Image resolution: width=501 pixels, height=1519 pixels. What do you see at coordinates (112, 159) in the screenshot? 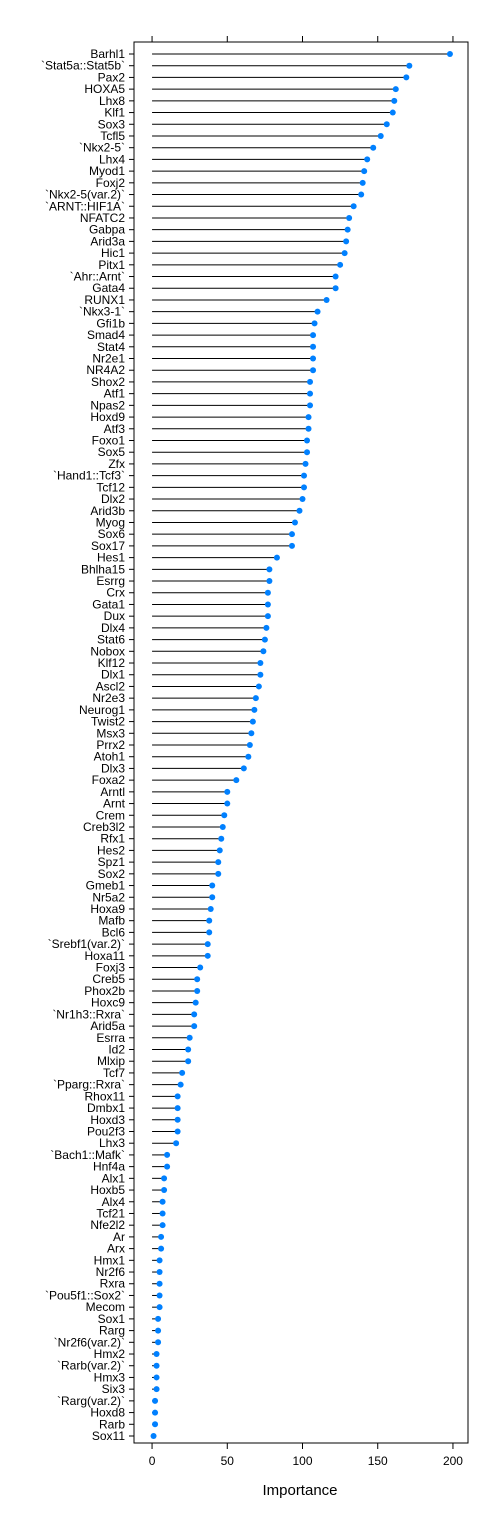
I see `y-tick-label: Lhx4` at bounding box center [112, 159].